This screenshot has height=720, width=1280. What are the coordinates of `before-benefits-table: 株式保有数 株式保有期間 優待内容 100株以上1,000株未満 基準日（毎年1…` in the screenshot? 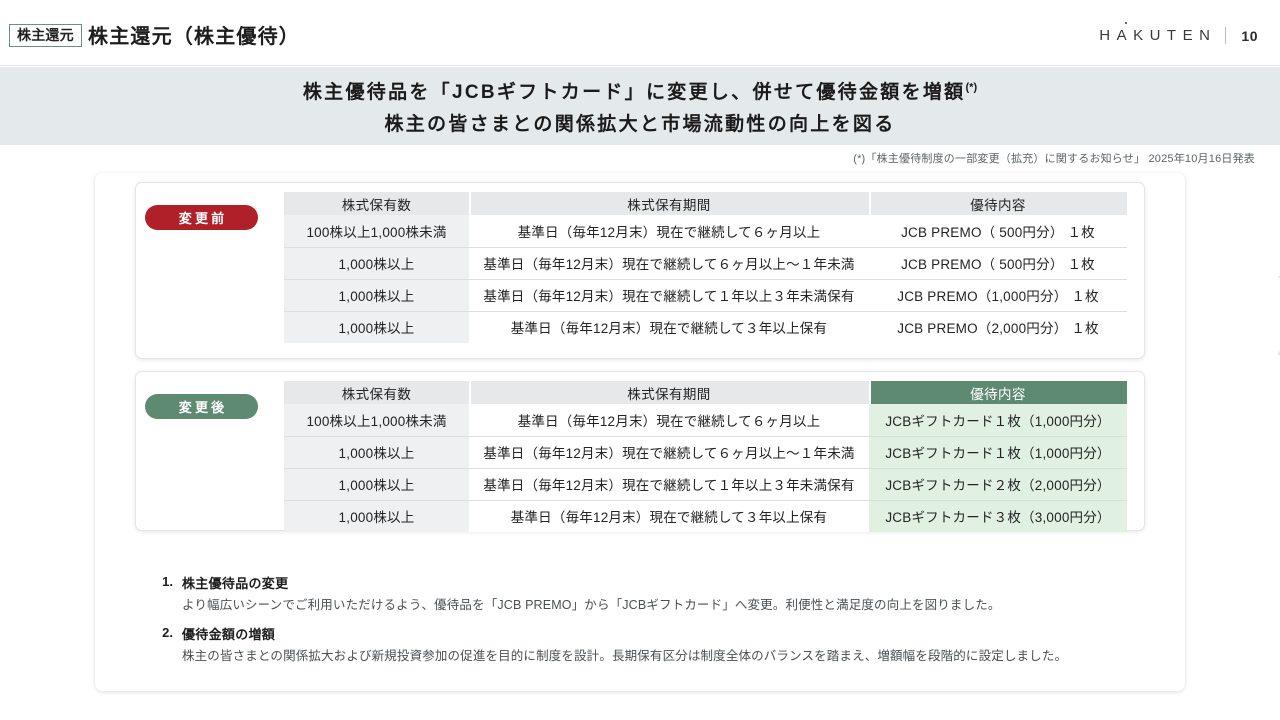 It's located at (705, 267).